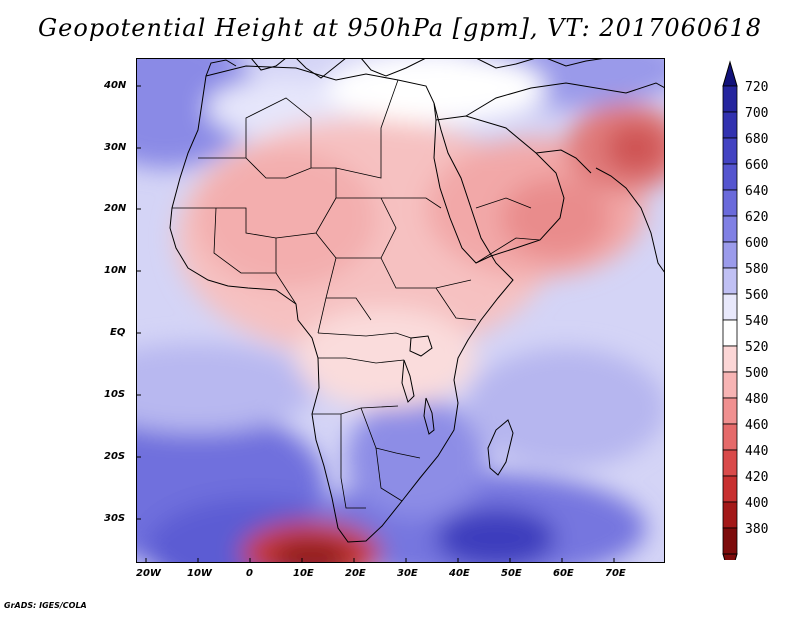 The height and width of the screenshot is (618, 800). Describe the element at coordinates (757, 321) in the screenshot. I see `cbar-label-540: 540` at that location.